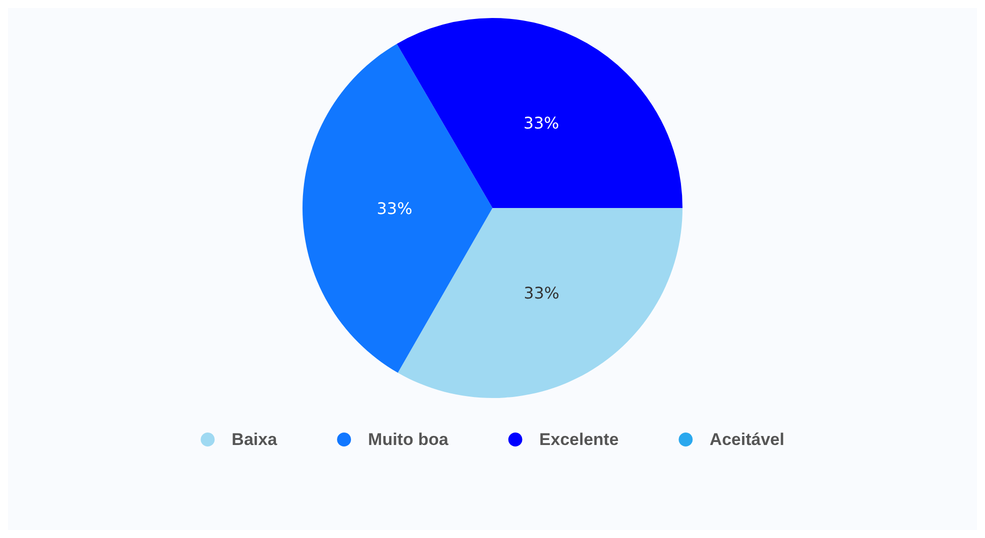 The height and width of the screenshot is (538, 985). What do you see at coordinates (408, 439) in the screenshot?
I see `legend-label: Muito boa` at bounding box center [408, 439].